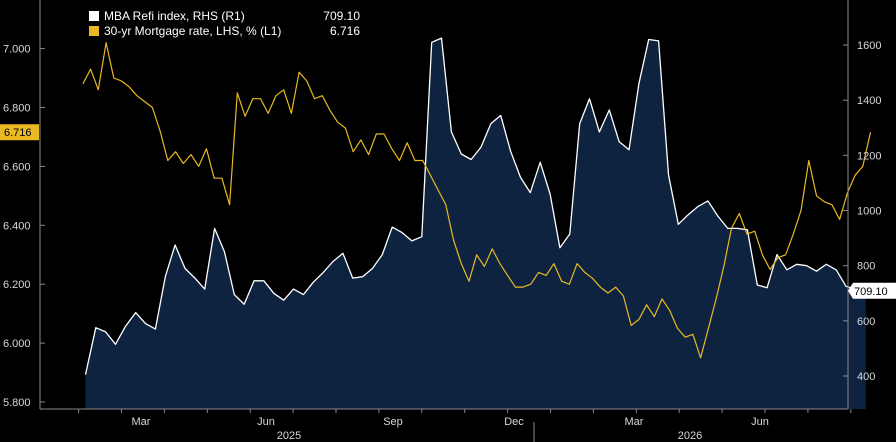 This screenshot has width=896, height=442. I want to click on left-tick-label: 5.800, so click(17, 403).